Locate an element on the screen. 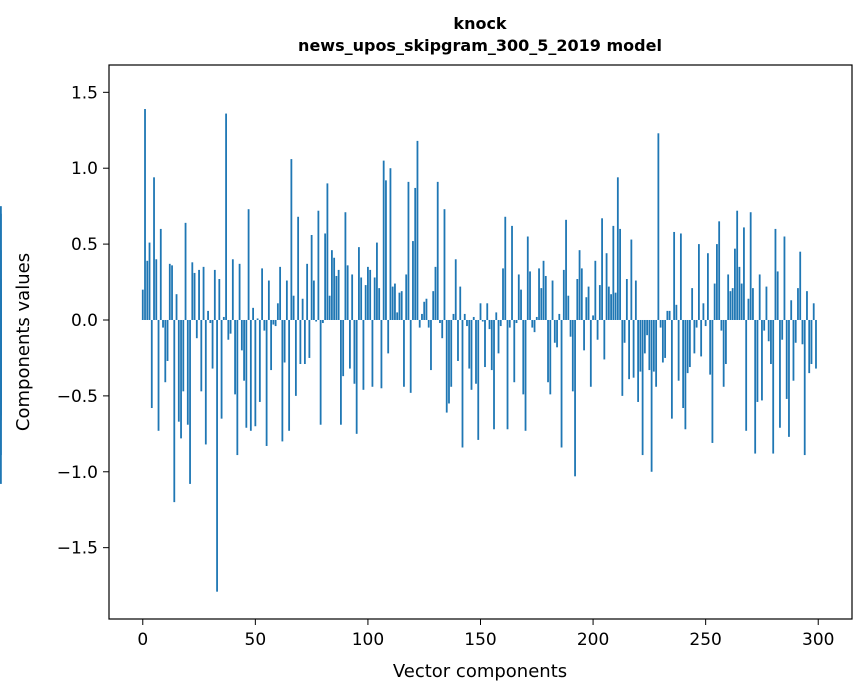  y-tick-label: 0.5 is located at coordinates (84, 245).